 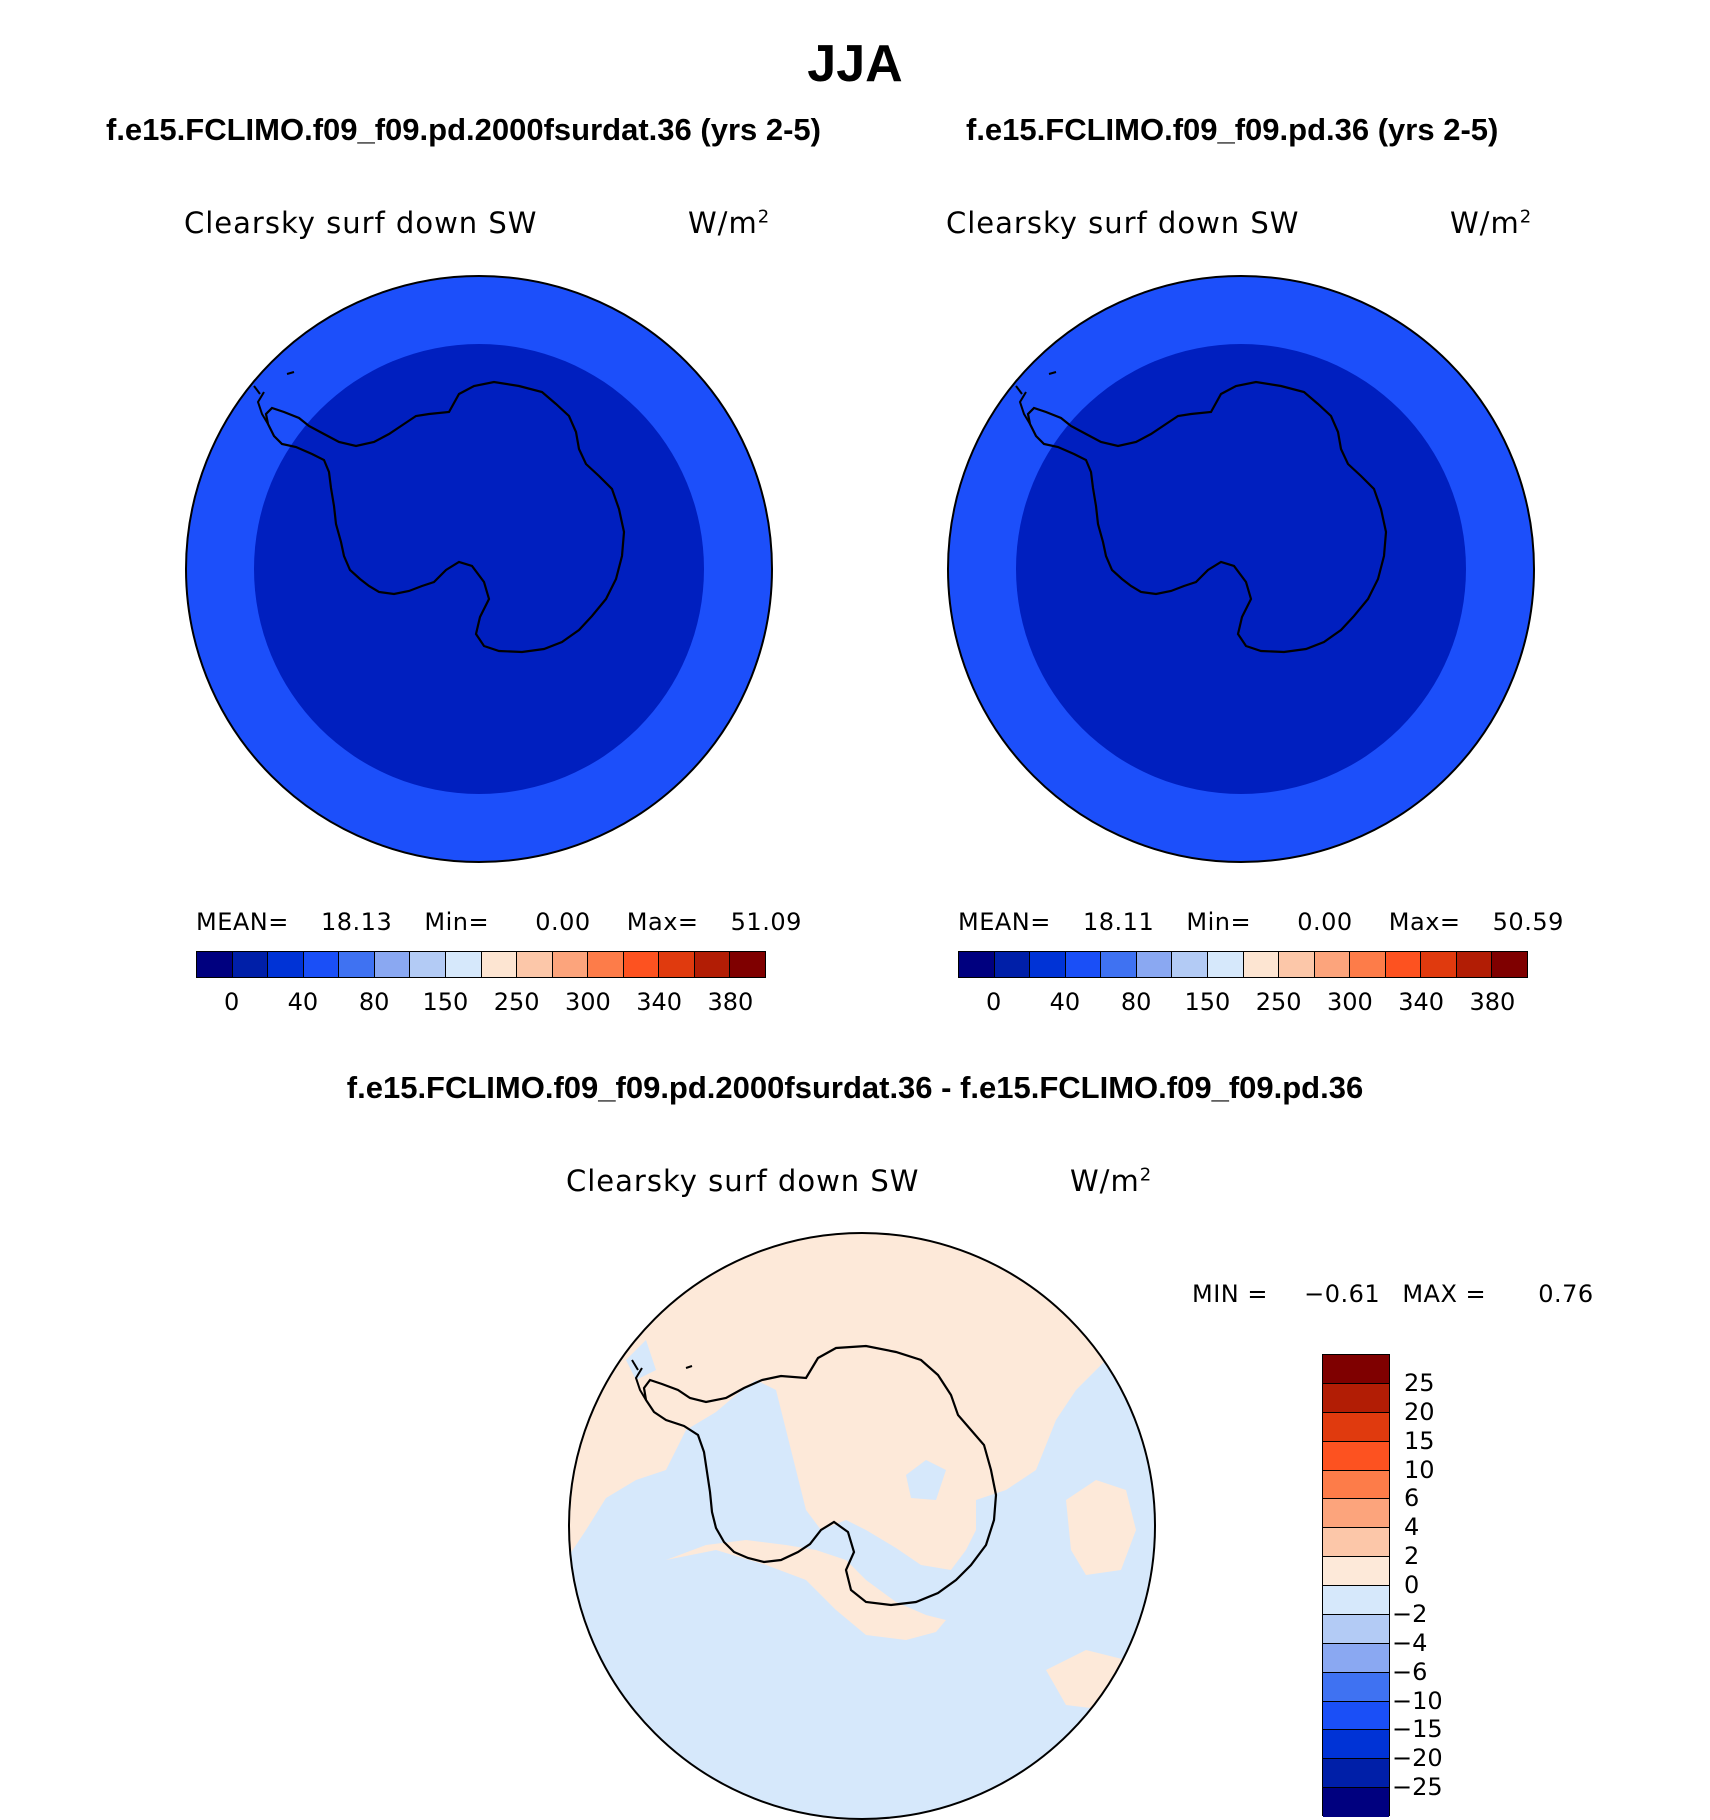 I want to click on colorbar-tick-label: 25, so click(x=1419, y=1382).